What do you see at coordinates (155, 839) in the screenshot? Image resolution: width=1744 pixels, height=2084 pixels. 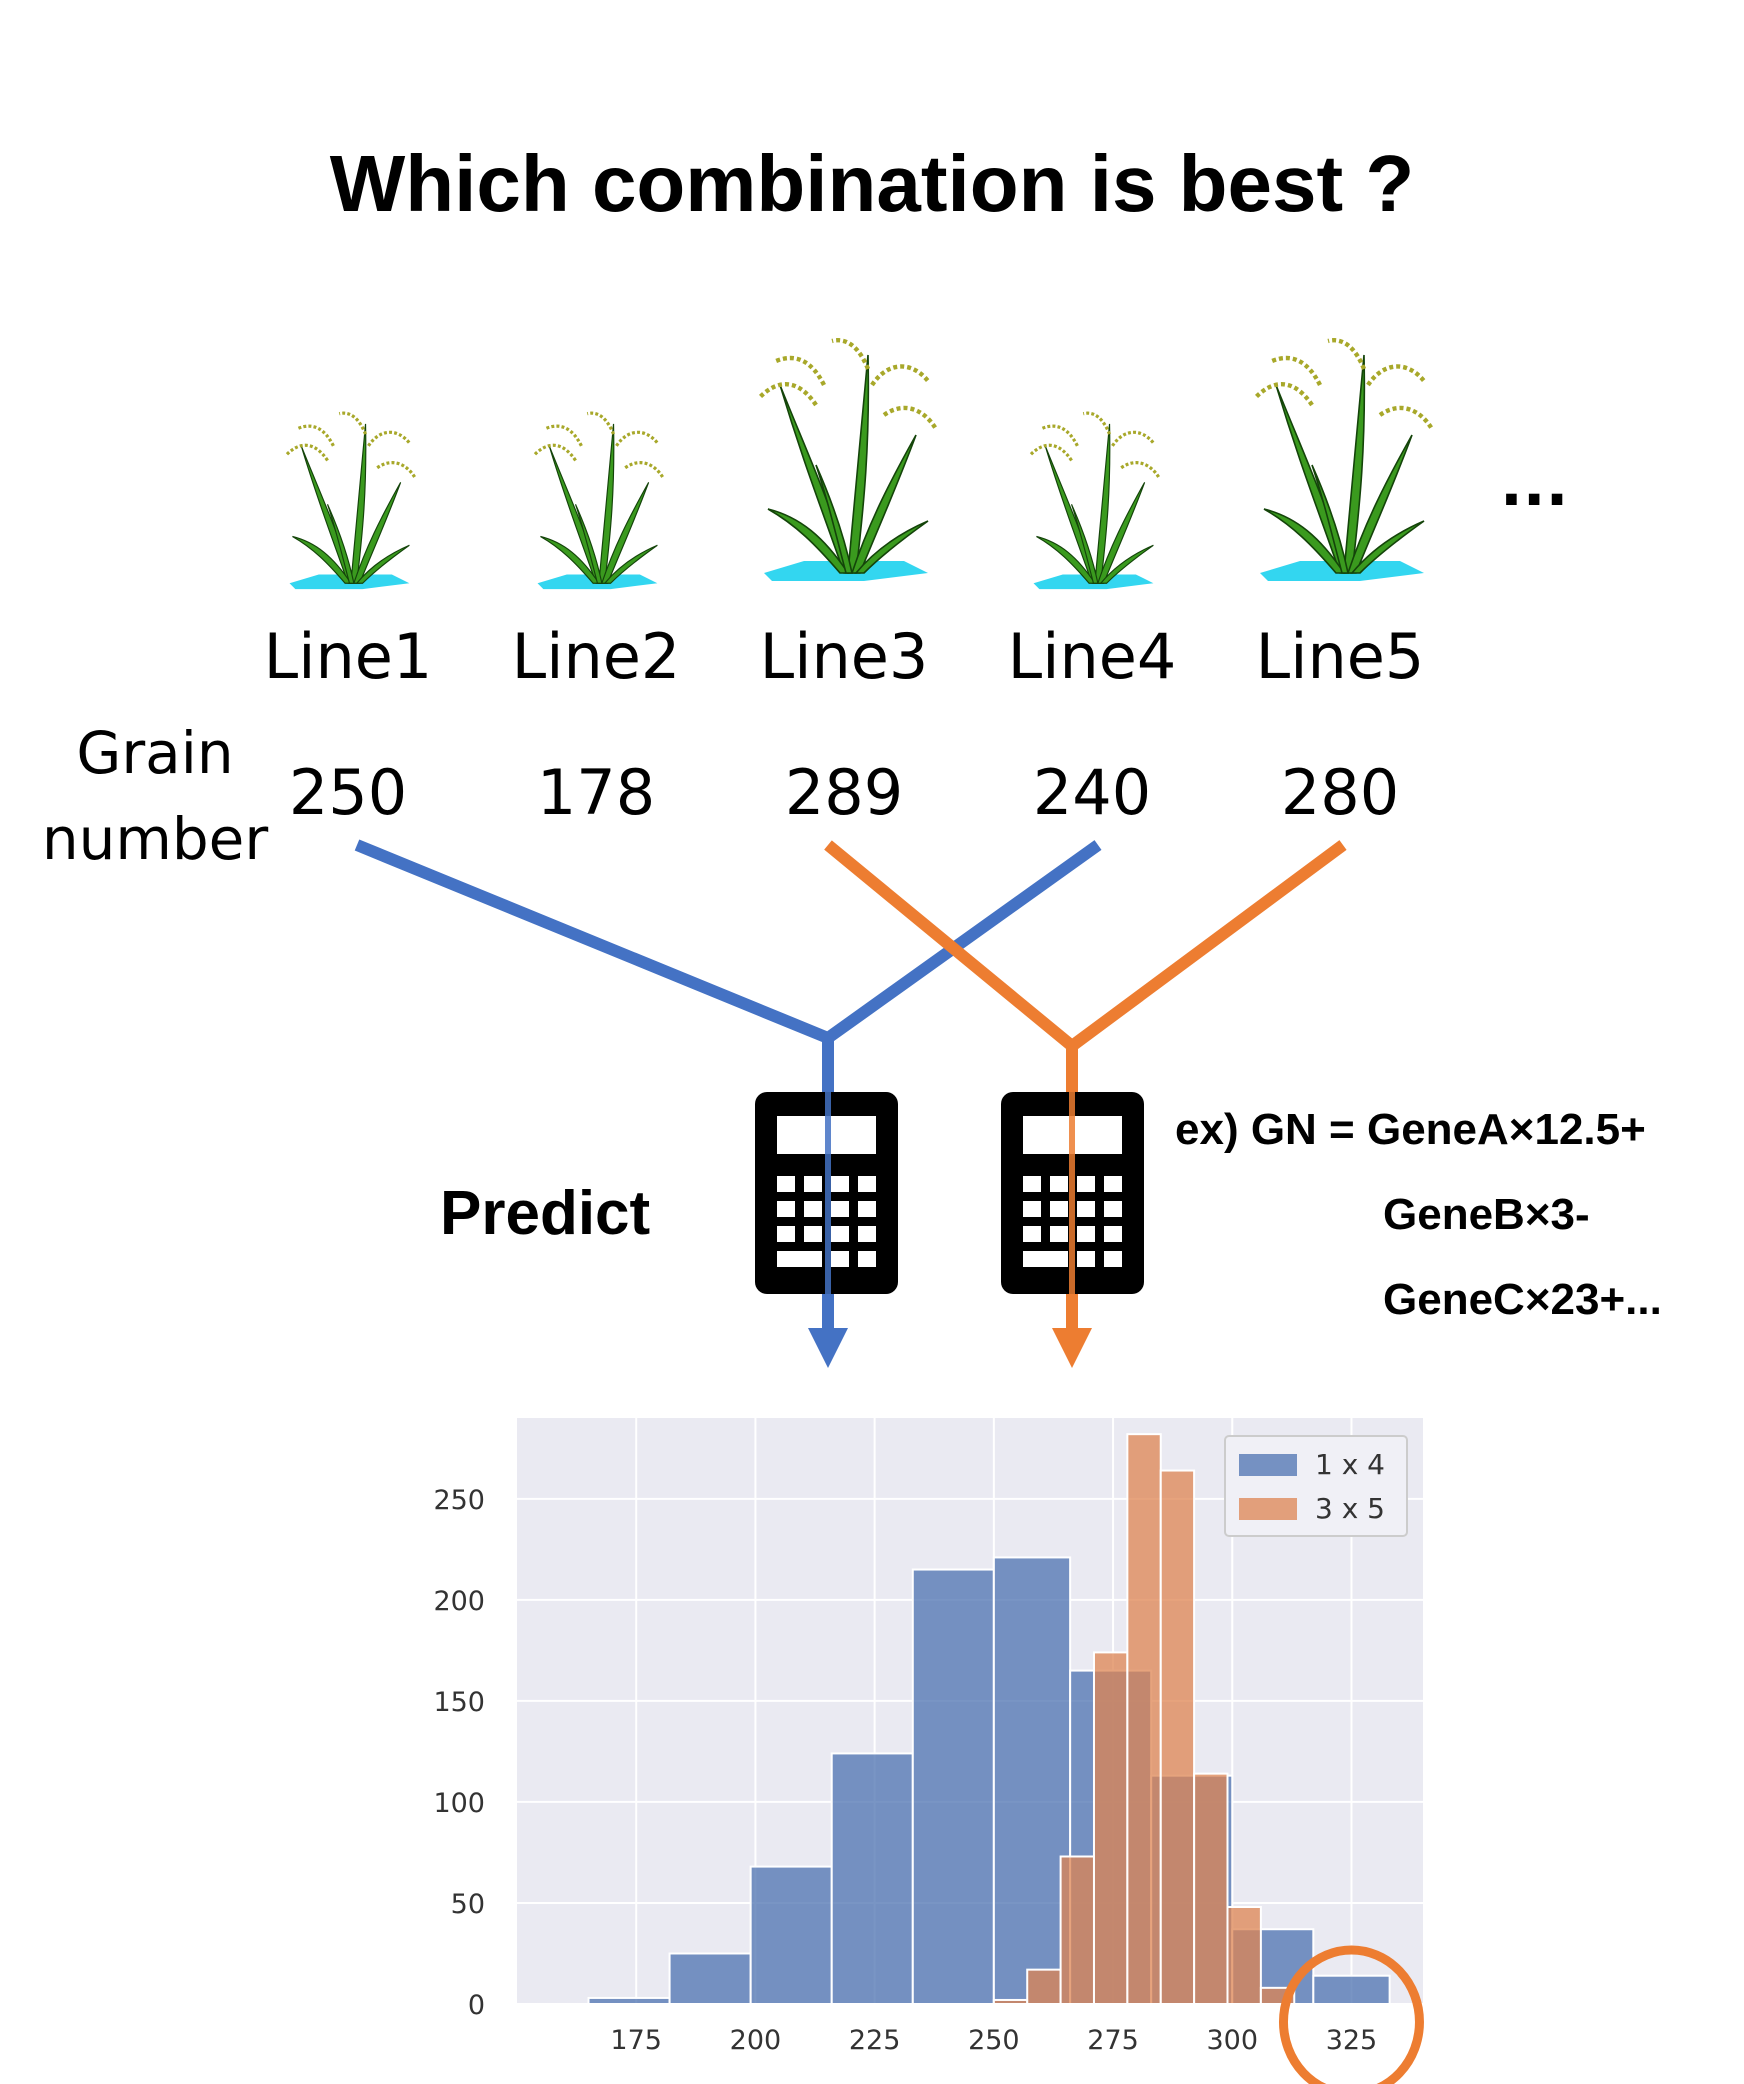 I see `grain-label-line2: number` at bounding box center [155, 839].